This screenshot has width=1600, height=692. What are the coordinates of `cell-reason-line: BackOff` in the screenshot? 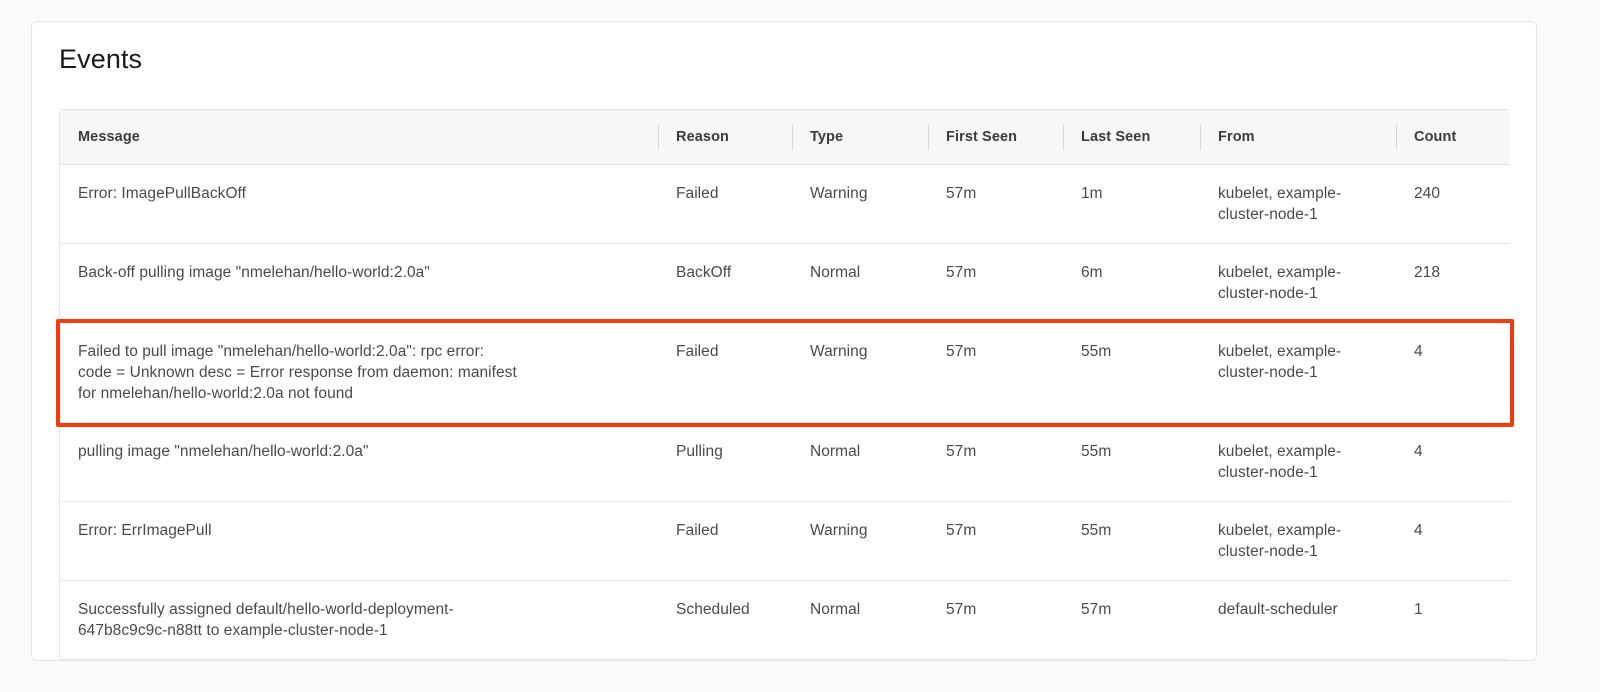 It's located at (704, 272).